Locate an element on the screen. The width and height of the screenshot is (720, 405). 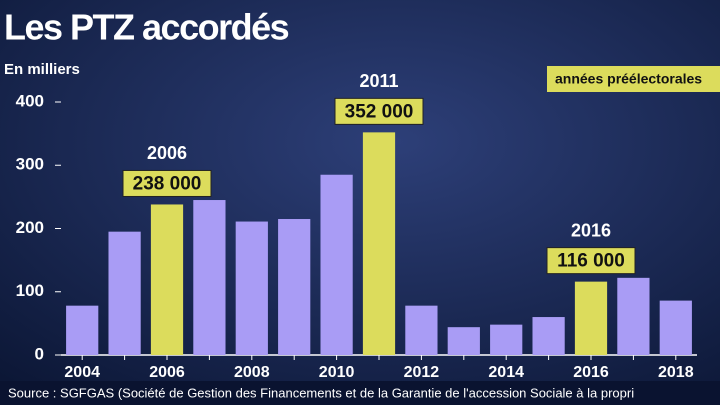
legend-swatch is located at coordinates (633, 79).